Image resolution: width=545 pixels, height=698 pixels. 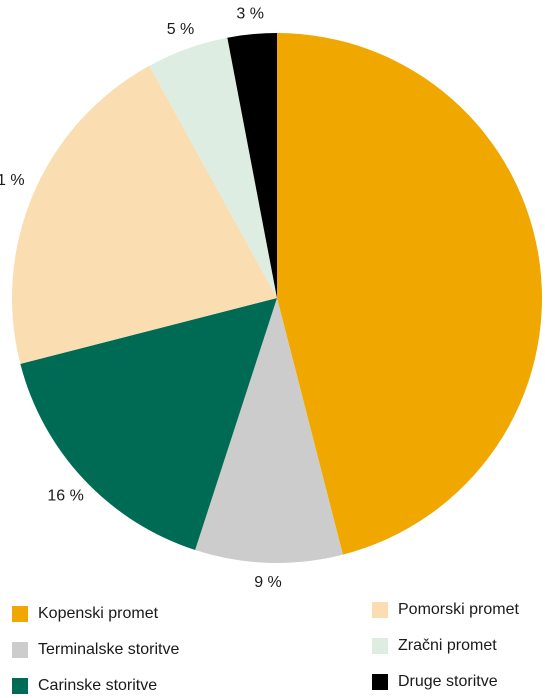 What do you see at coordinates (109, 649) in the screenshot?
I see `legend-label: Terminalske storitve` at bounding box center [109, 649].